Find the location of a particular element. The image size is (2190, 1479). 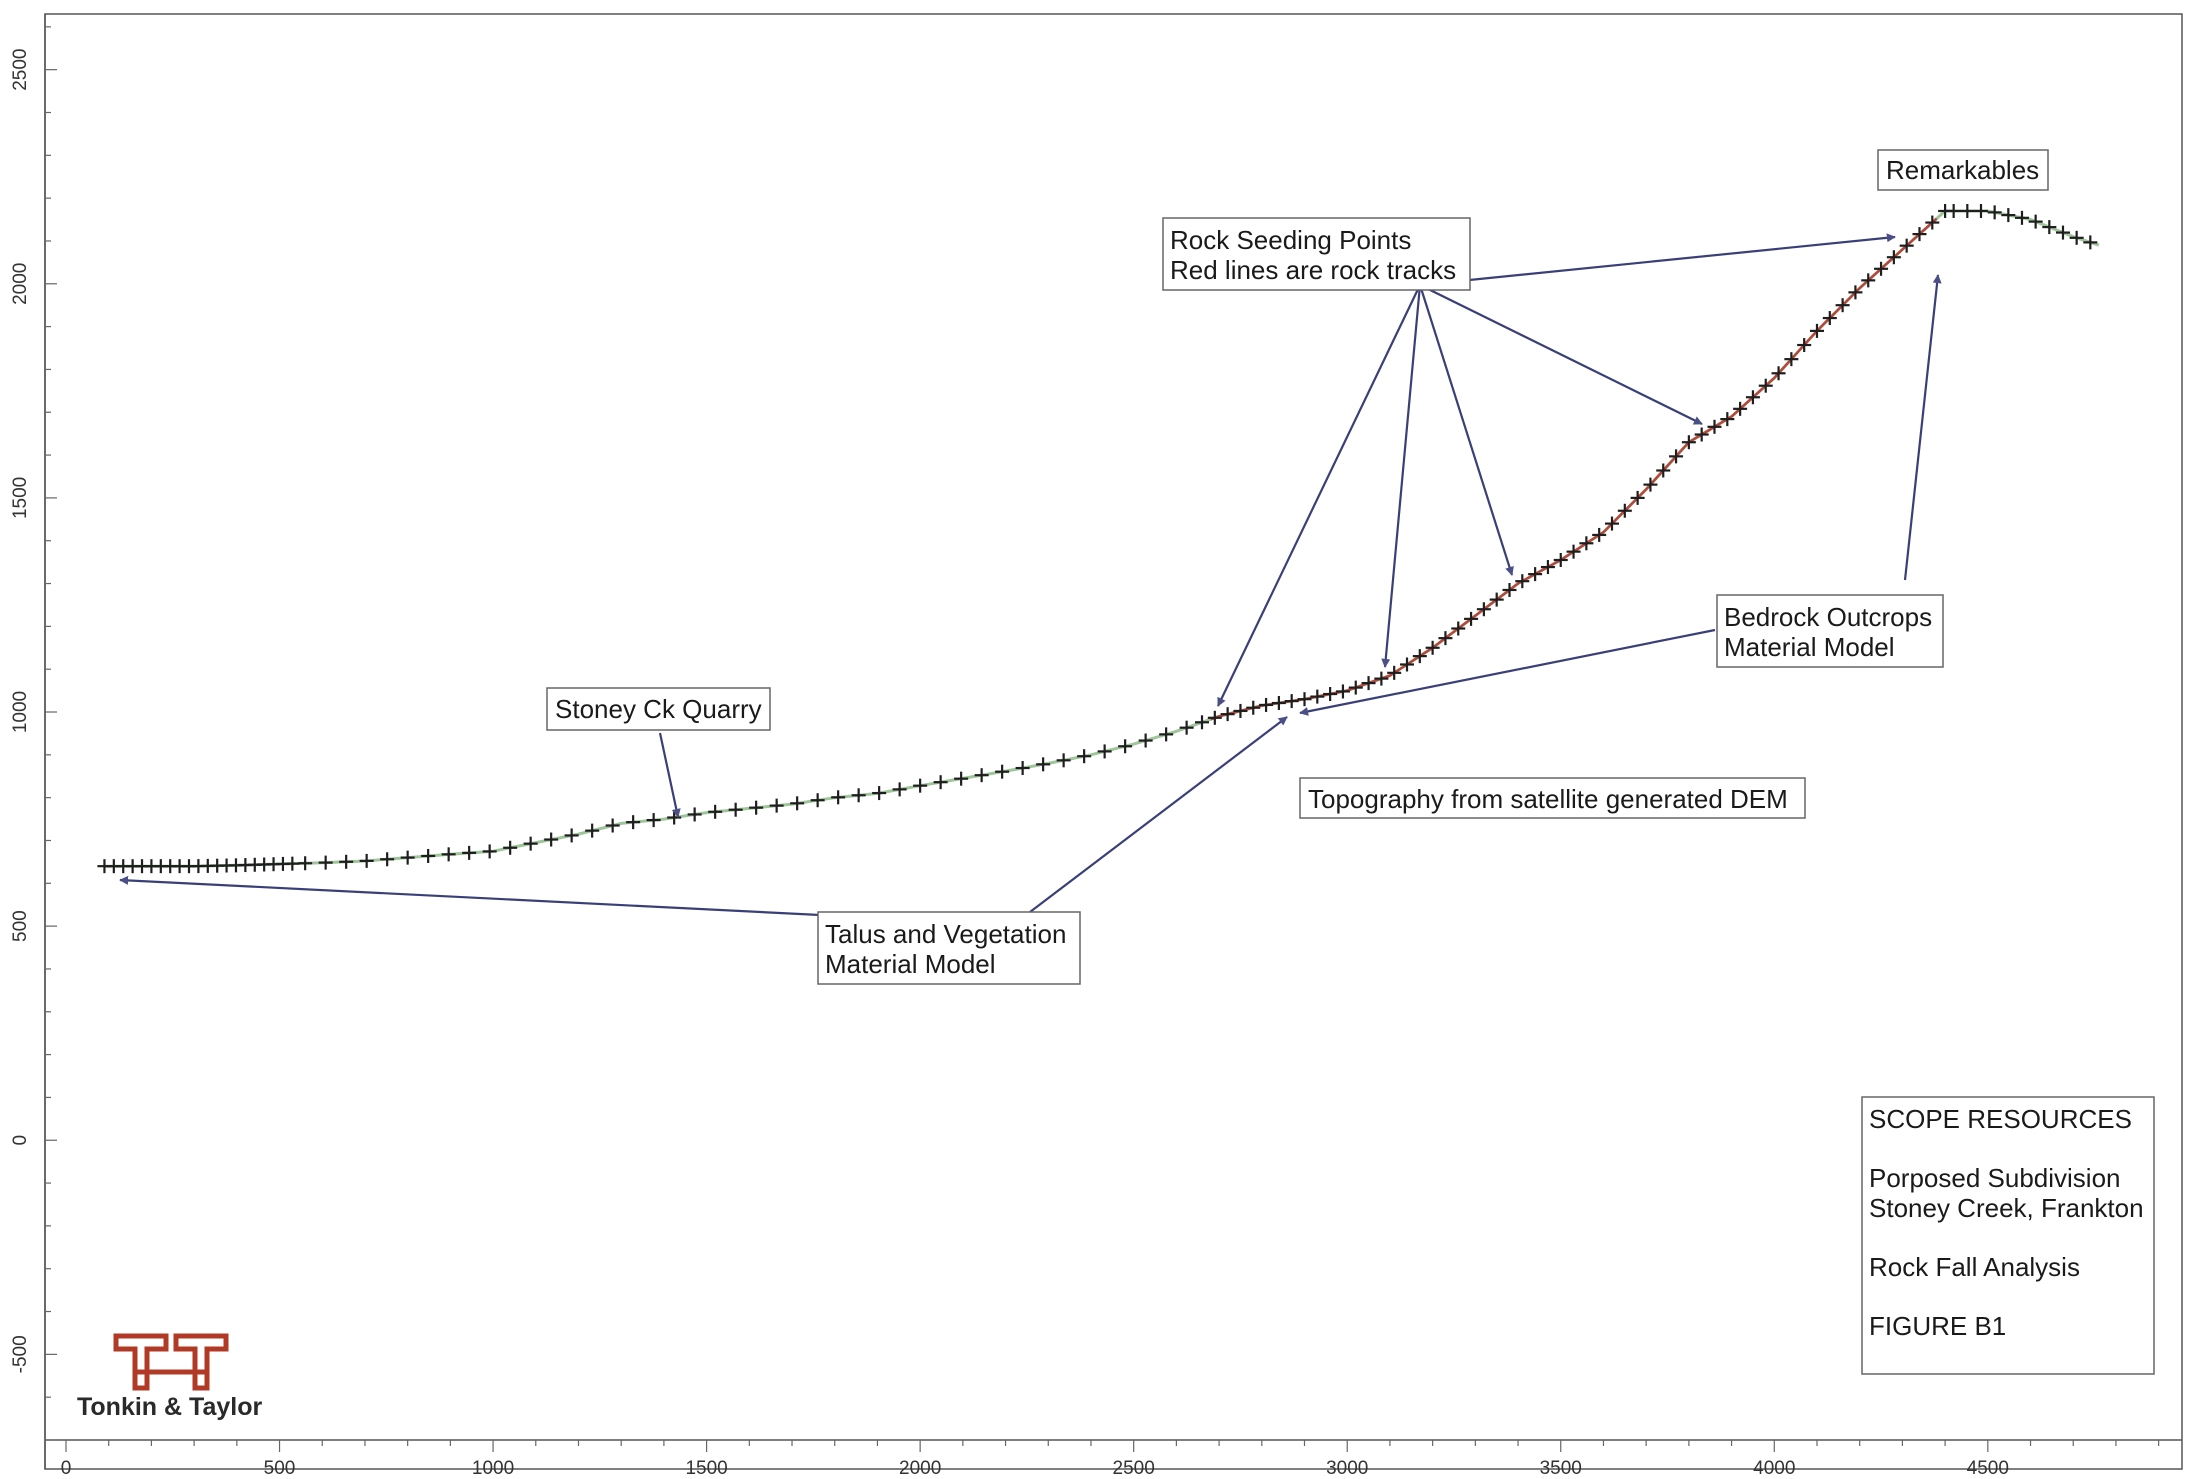

callout-talus-line2: Material Model is located at coordinates (910, 964).